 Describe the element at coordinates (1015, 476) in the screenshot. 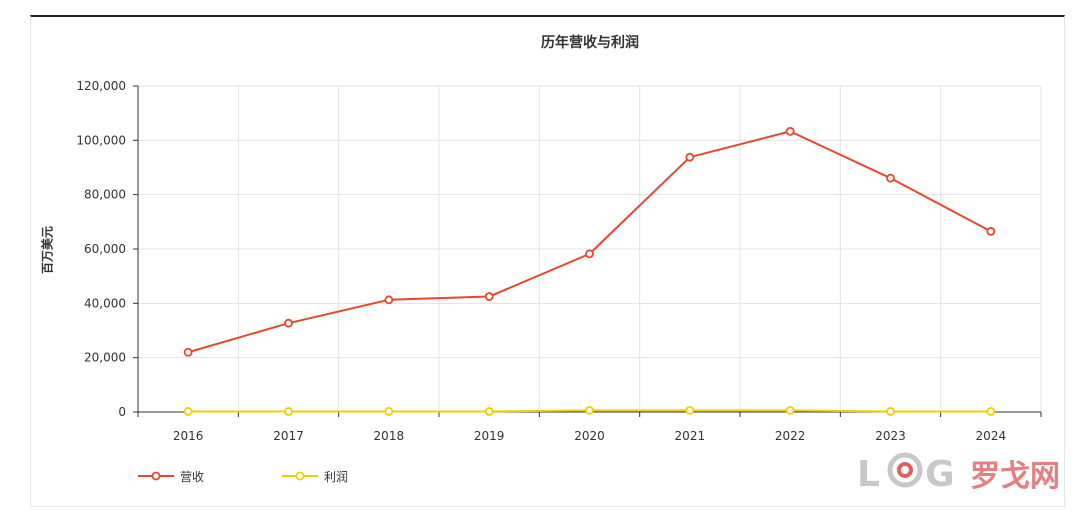

I see `watermark-text: 罗戈网` at that location.